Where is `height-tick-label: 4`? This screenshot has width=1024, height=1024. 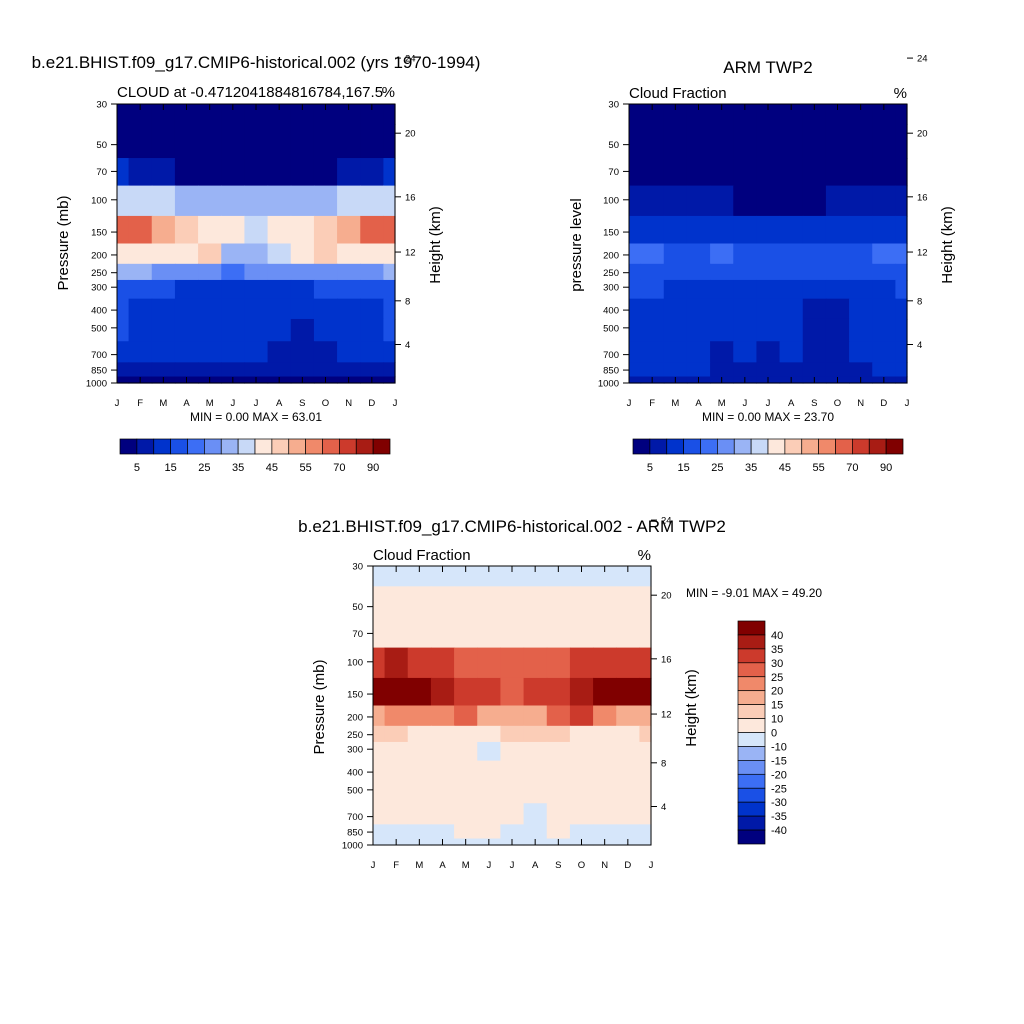 height-tick-label: 4 is located at coordinates (407, 345).